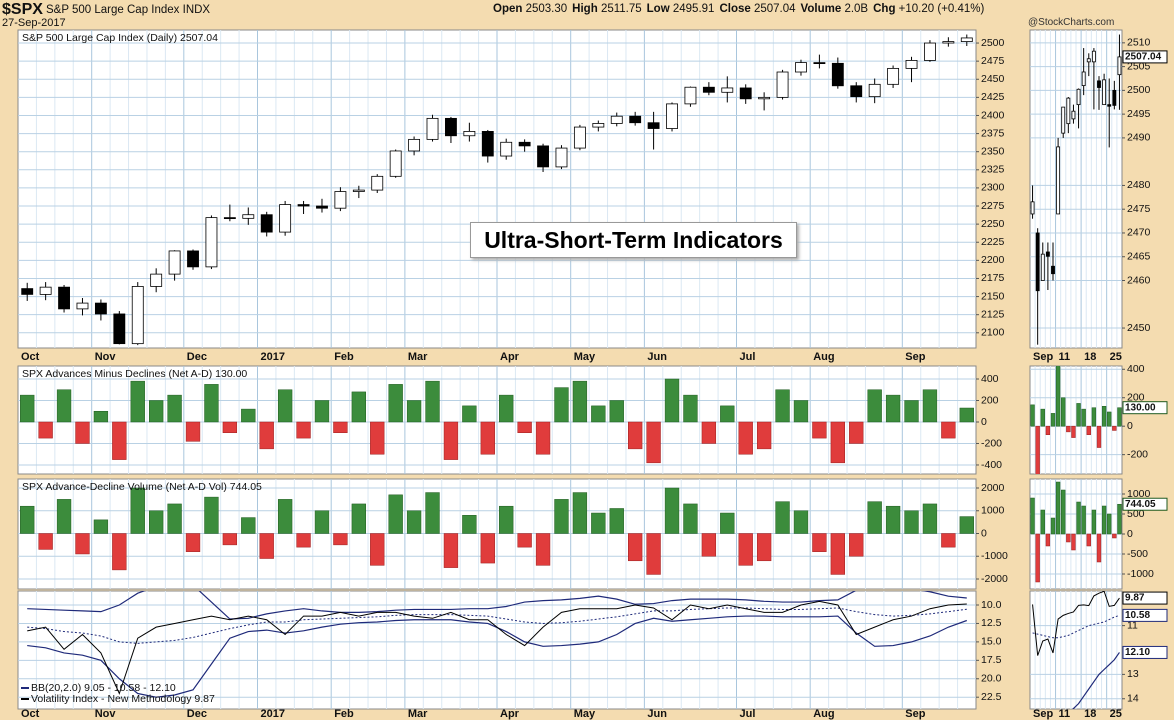 This screenshot has height=720, width=1174. What do you see at coordinates (621, 9) in the screenshot?
I see `quote-value: 2511.75` at bounding box center [621, 9].